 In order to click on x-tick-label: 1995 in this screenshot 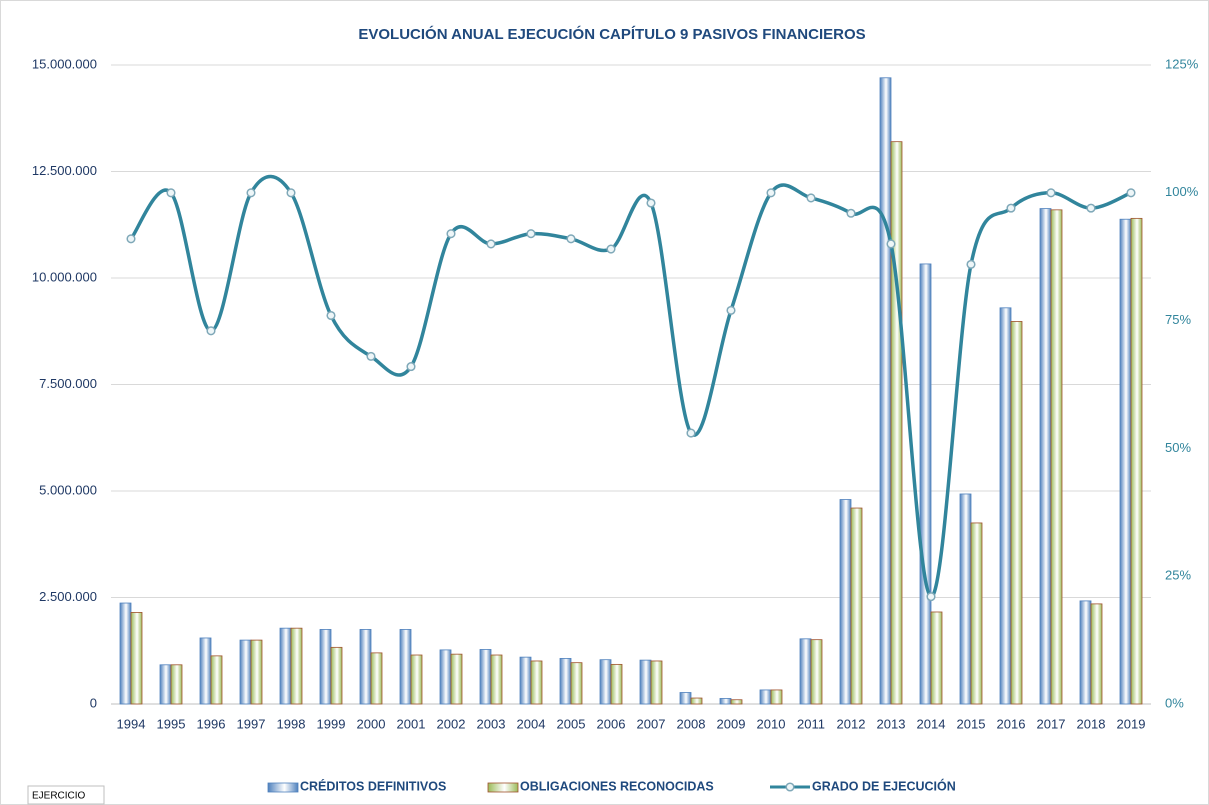, I will do `click(171, 723)`.